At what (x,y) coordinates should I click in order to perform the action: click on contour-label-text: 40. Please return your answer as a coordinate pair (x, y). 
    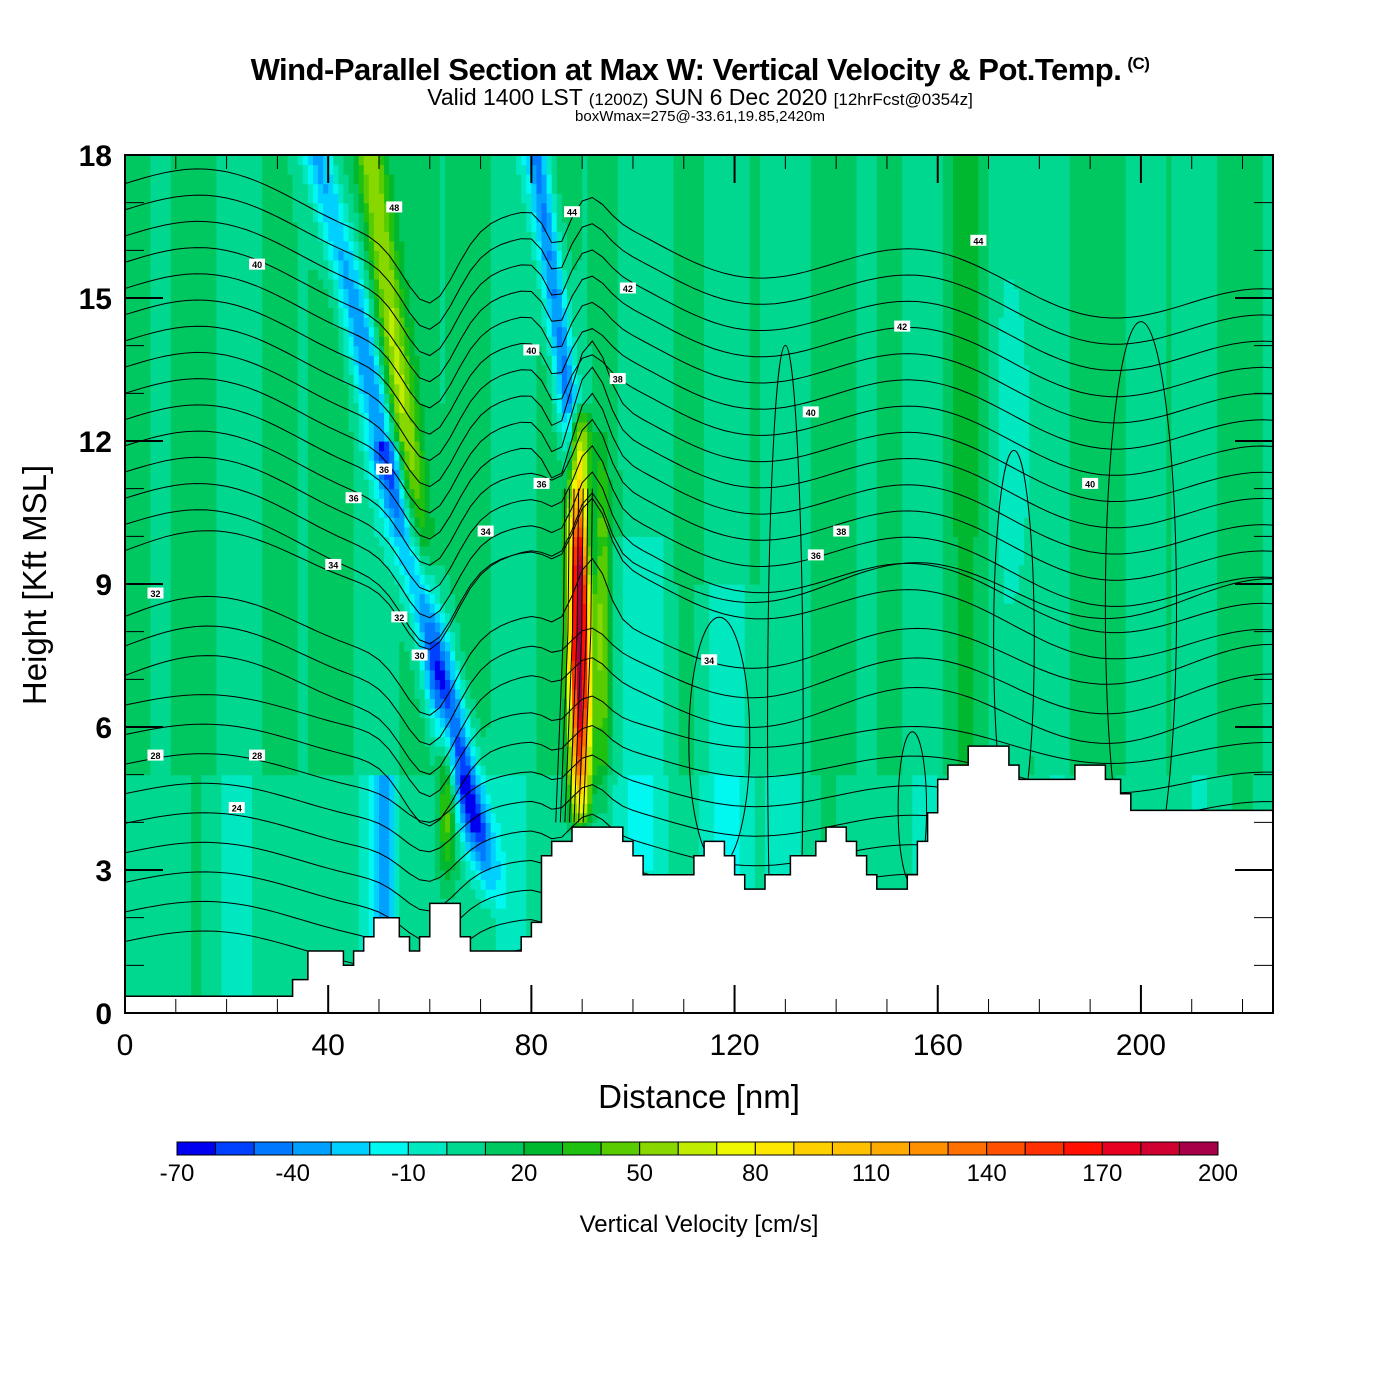
    Looking at the image, I should click on (1090, 484).